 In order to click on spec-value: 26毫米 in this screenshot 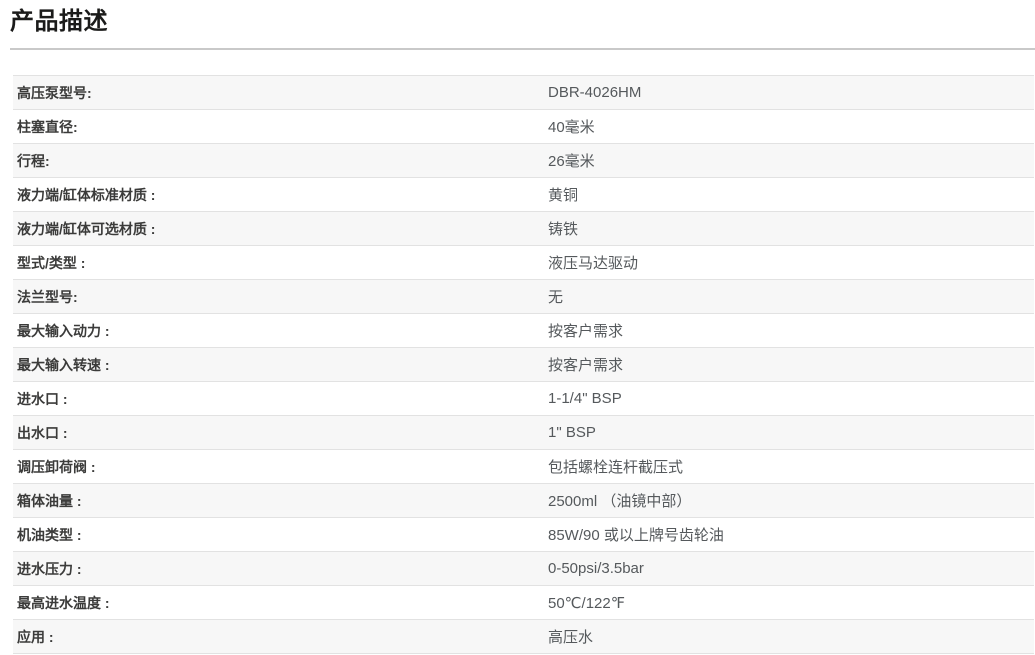, I will do `click(571, 162)`.